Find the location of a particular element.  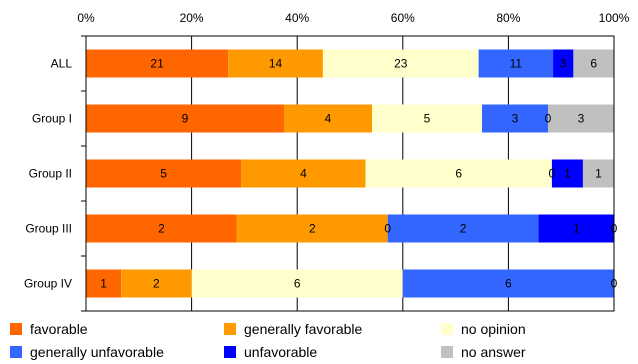

data-label: 21 is located at coordinates (157, 64).